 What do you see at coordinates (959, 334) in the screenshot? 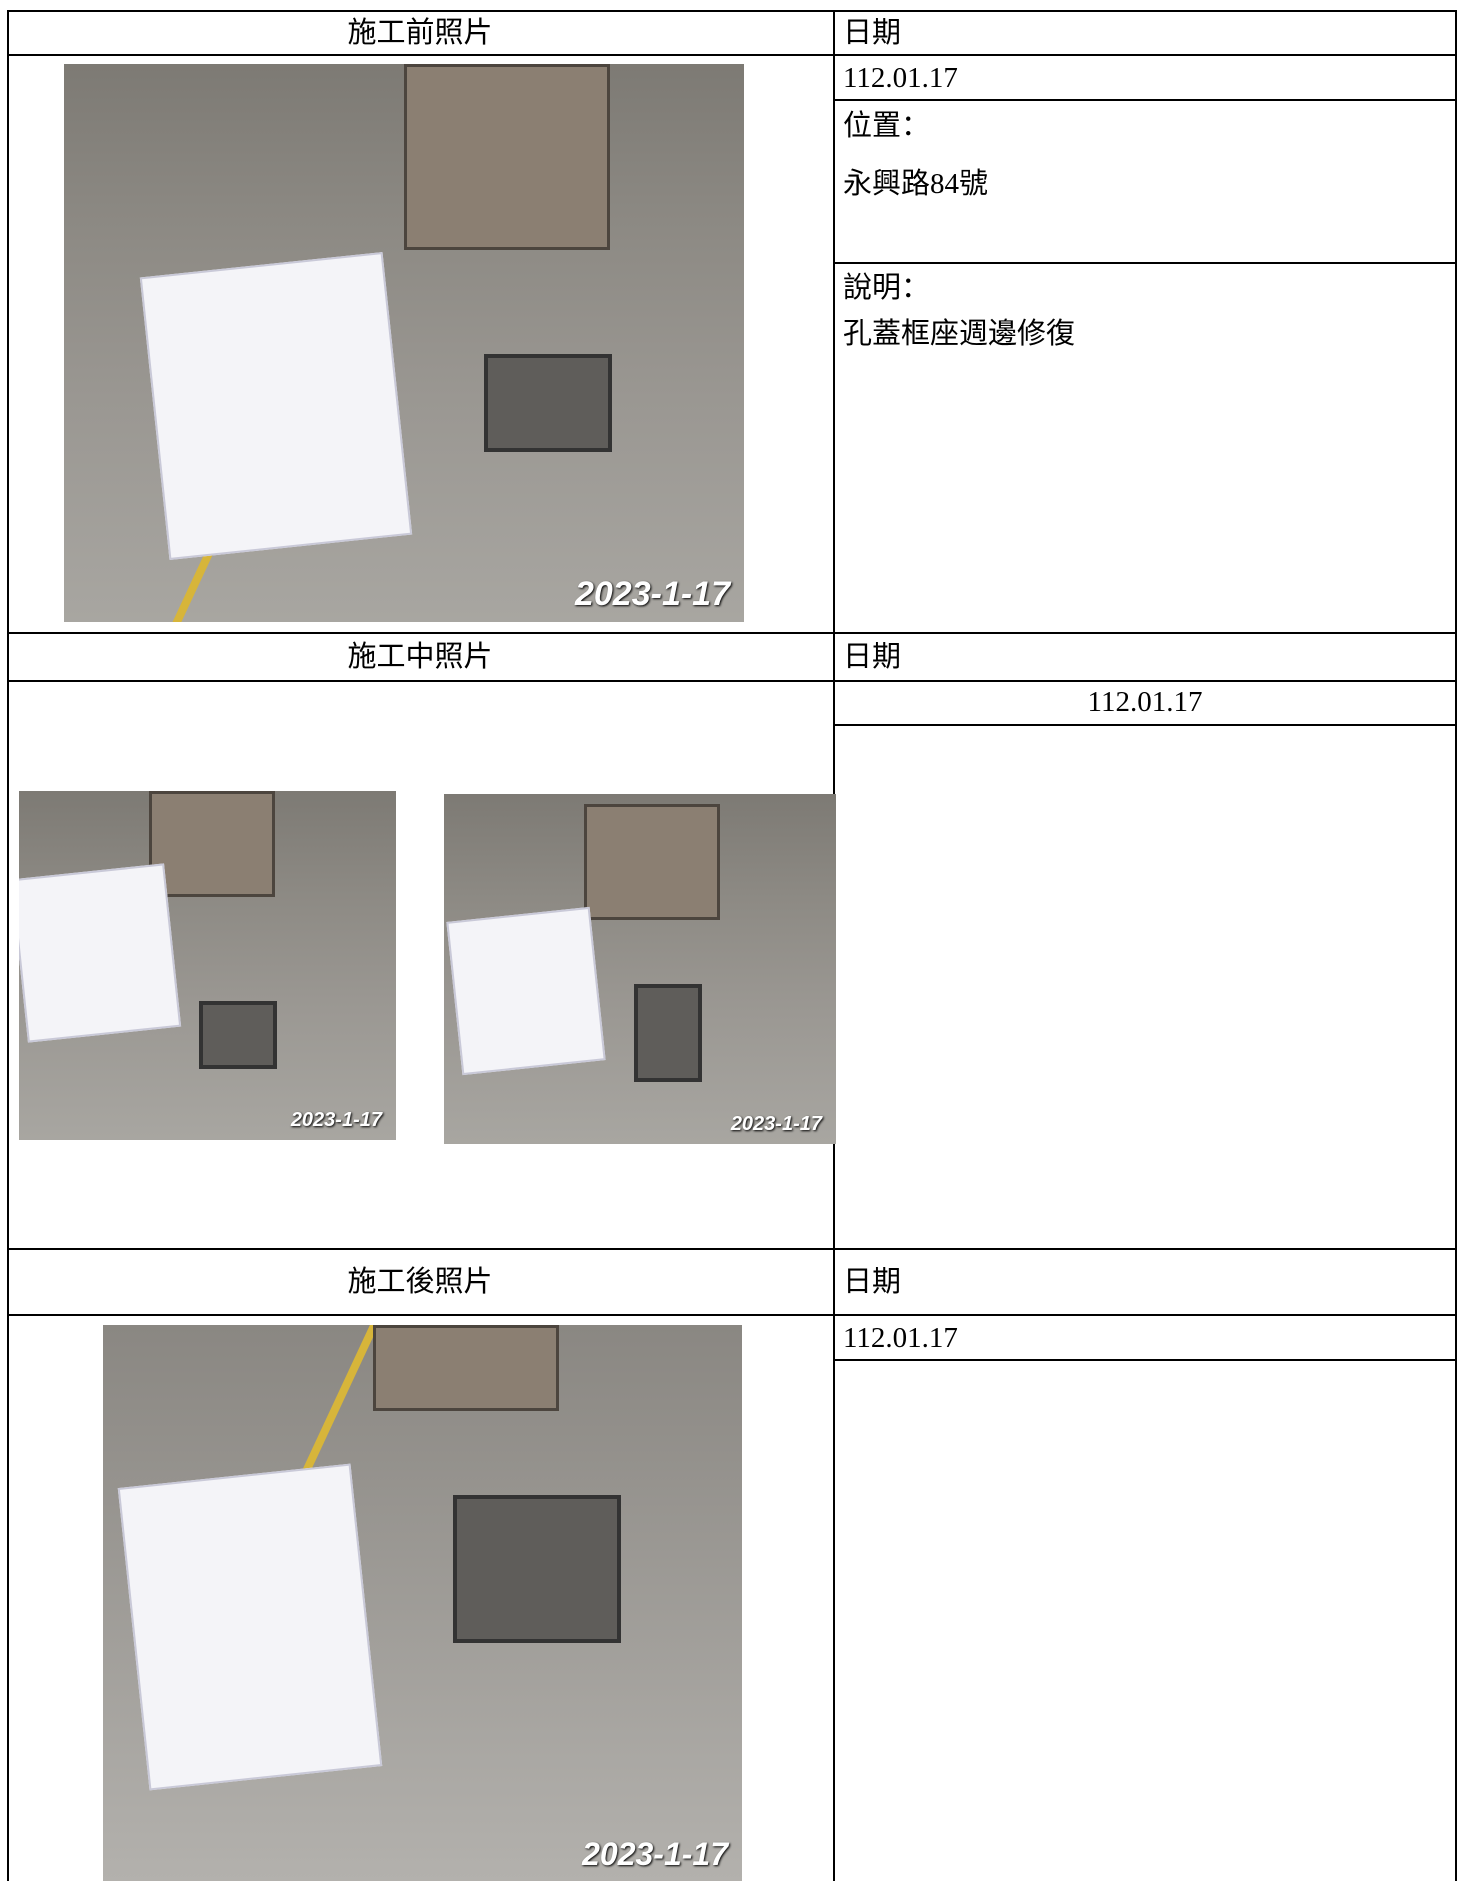
I see `description: 孔蓋框座週邊修復` at bounding box center [959, 334].